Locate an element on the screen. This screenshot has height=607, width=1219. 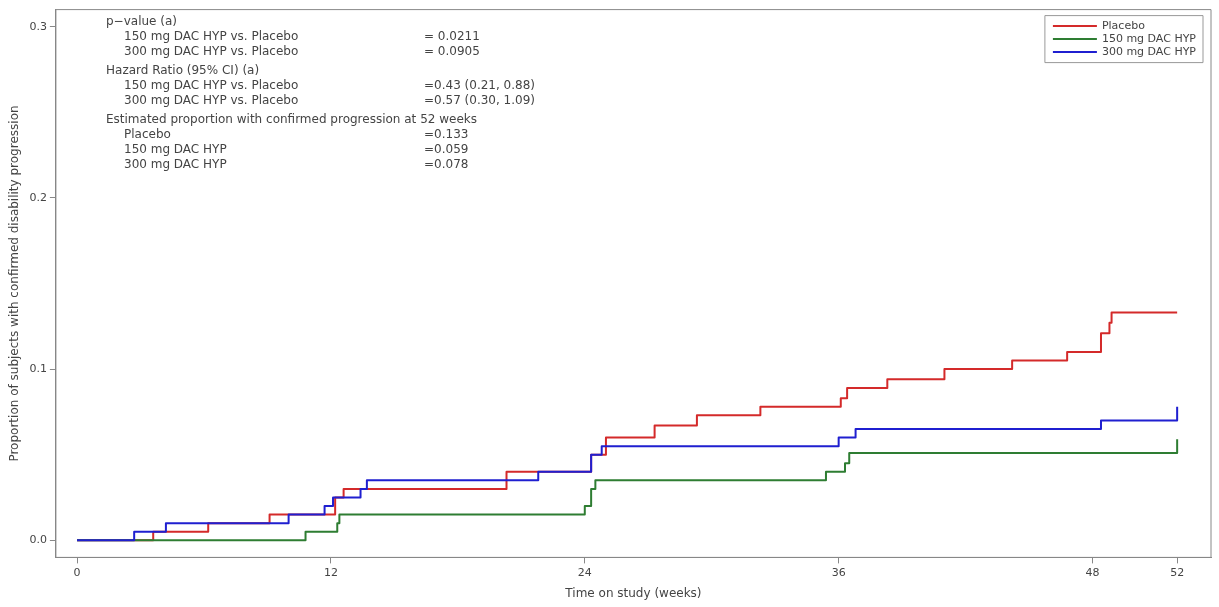
legend-label: 150 mg DAC HYP is located at coordinates (1149, 38).